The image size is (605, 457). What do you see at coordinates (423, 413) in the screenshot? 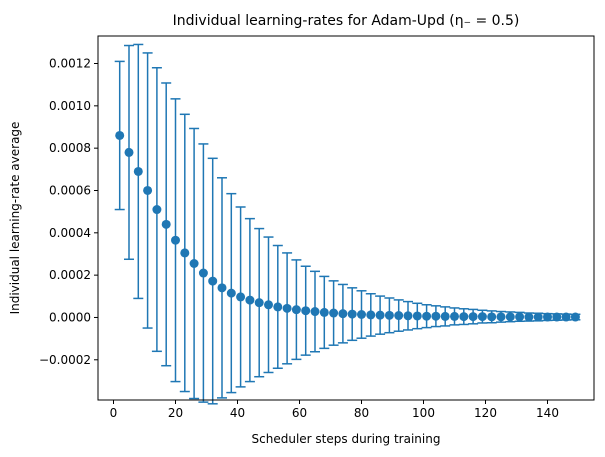
I see `x-tick-label: 100` at bounding box center [423, 413].